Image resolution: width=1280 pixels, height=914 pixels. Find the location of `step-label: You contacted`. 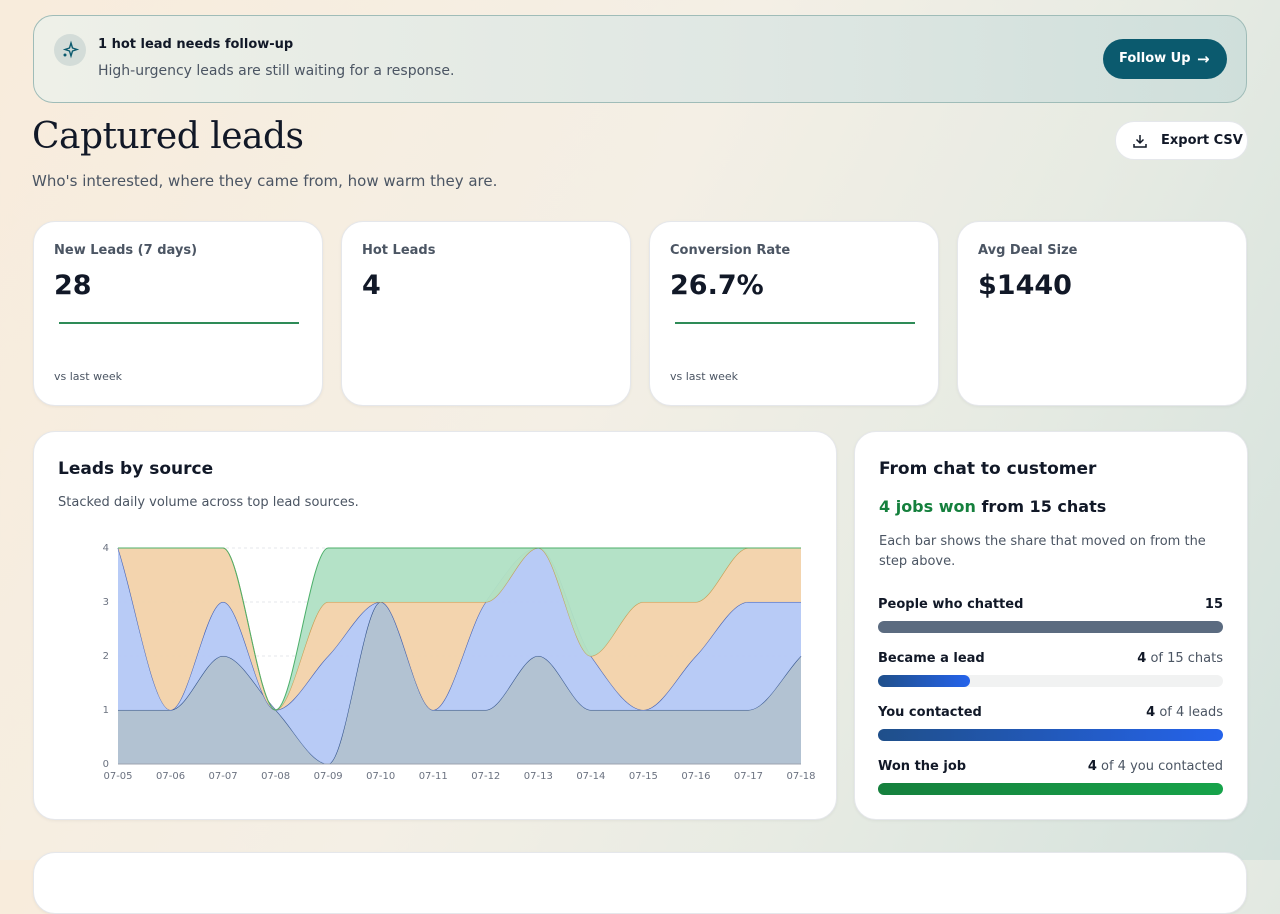

step-label: You contacted is located at coordinates (930, 712).